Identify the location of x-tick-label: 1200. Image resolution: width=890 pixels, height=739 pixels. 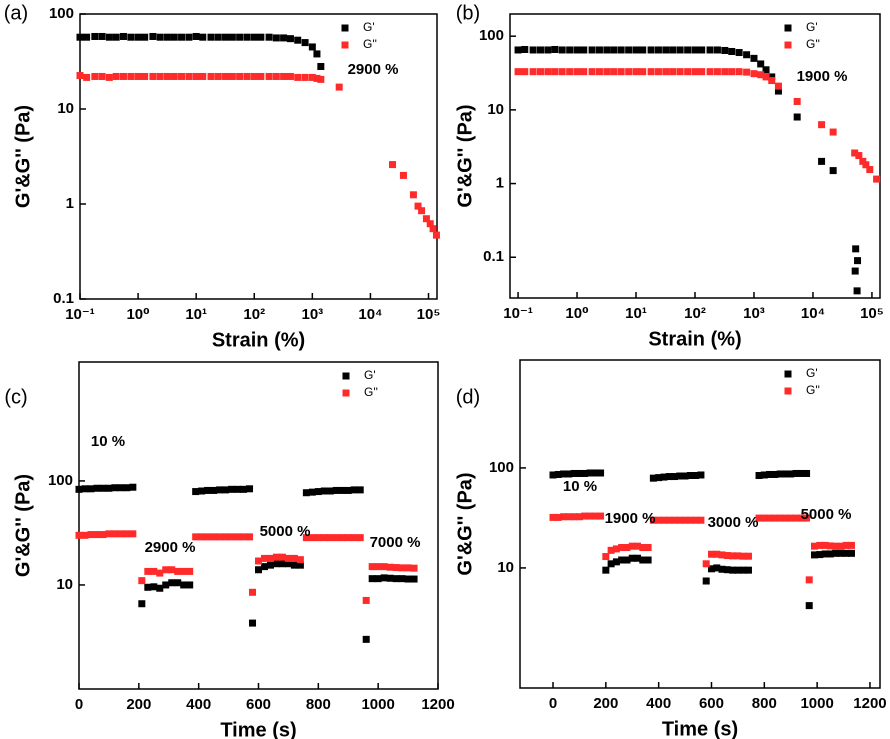
(437, 704).